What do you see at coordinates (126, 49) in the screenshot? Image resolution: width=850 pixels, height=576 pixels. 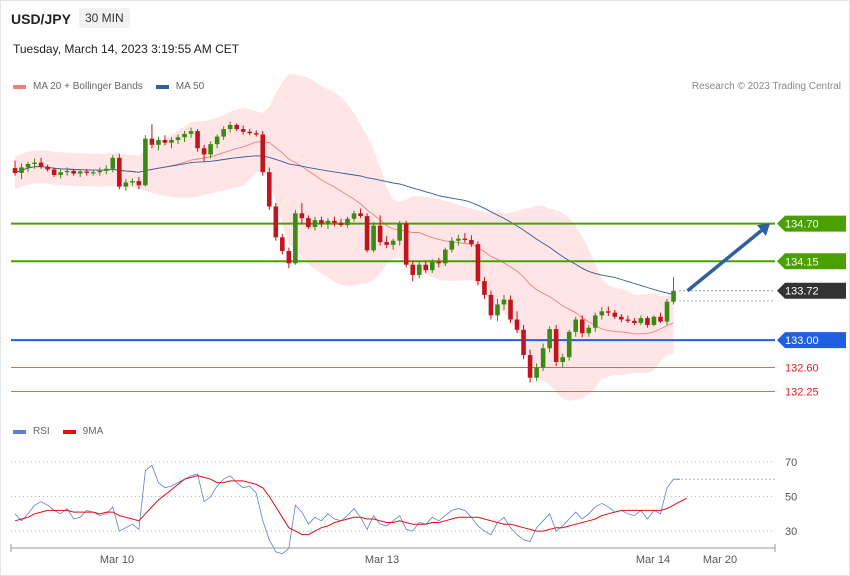 I see `chart-datetime: Tuesday, March 14, 2023 3:19:55 AM CET` at bounding box center [126, 49].